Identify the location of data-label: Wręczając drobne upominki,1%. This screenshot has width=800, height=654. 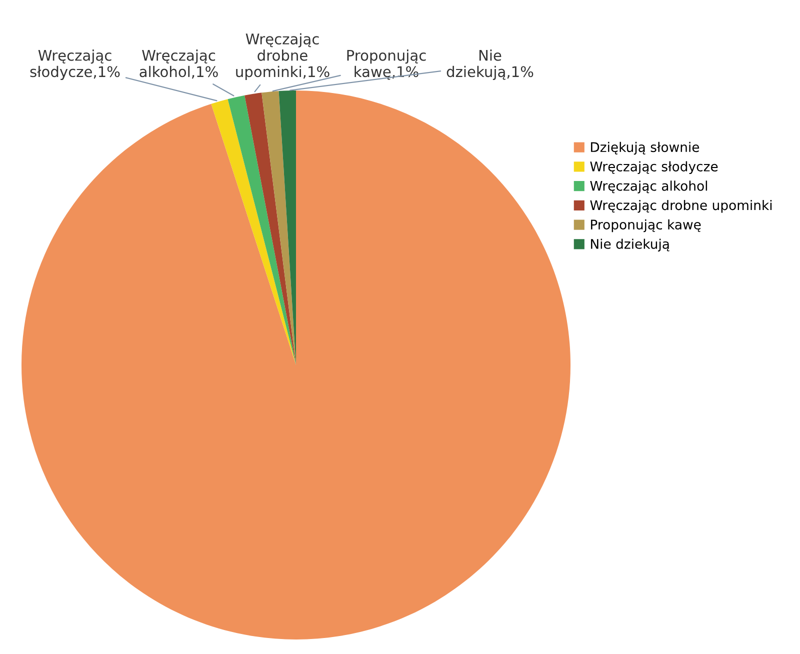
(283, 56).